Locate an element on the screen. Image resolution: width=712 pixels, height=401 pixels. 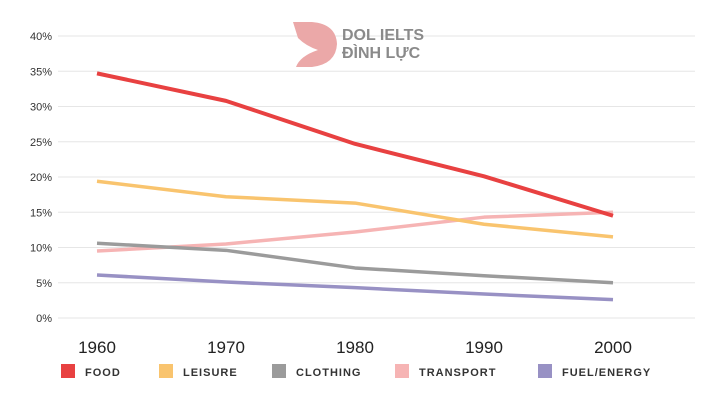
legend-label: LEISURE is located at coordinates (210, 373).